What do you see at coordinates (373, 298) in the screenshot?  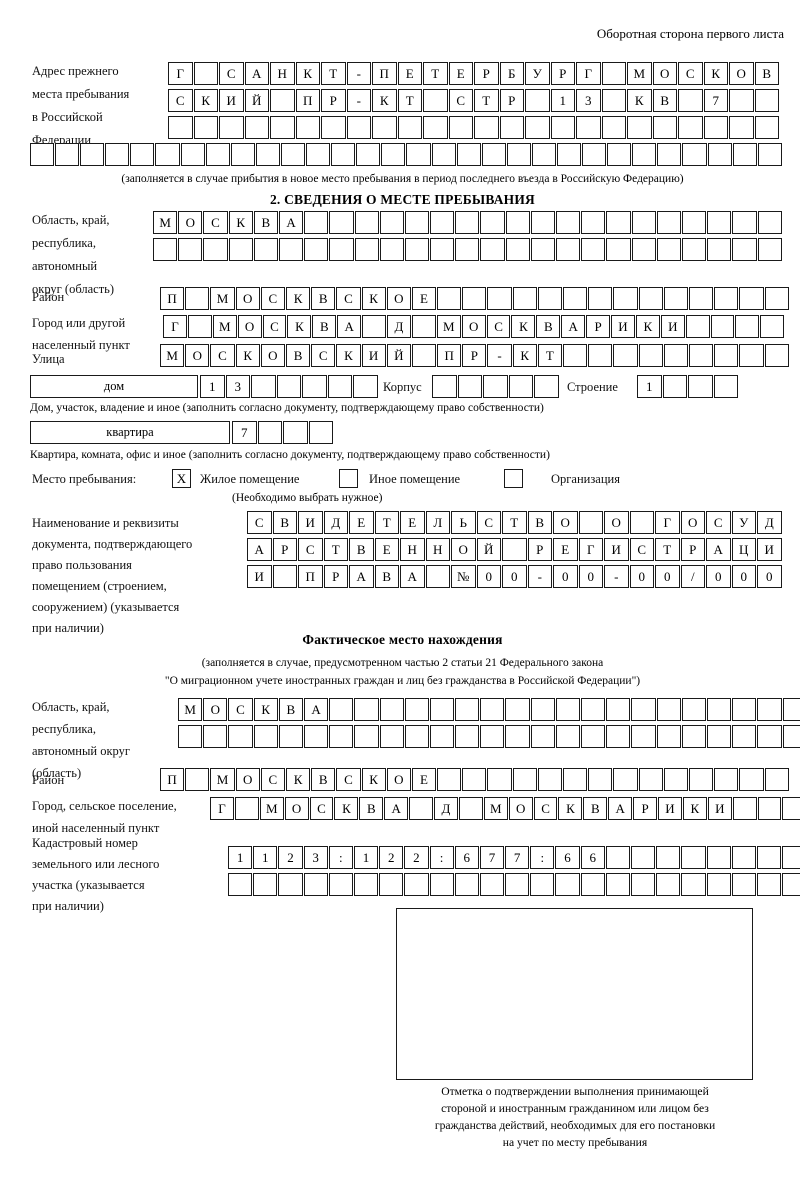 I see `district-row-cell-9: К` at bounding box center [373, 298].